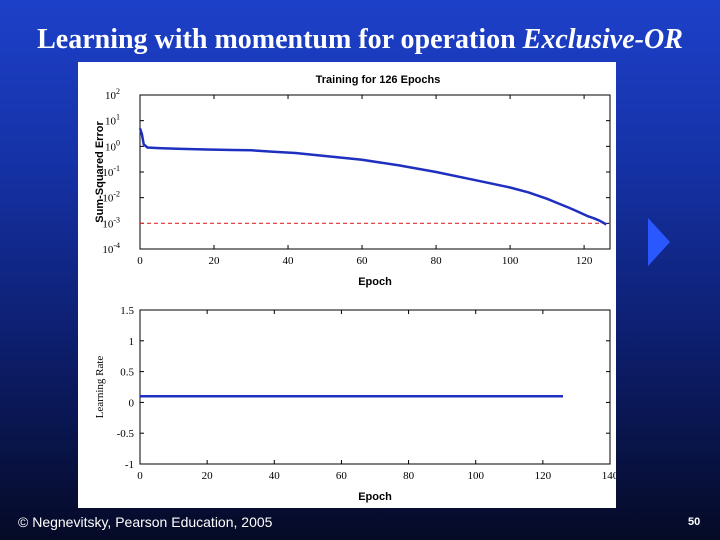  What do you see at coordinates (694, 522) in the screenshot?
I see `page-number: 50` at bounding box center [694, 522].